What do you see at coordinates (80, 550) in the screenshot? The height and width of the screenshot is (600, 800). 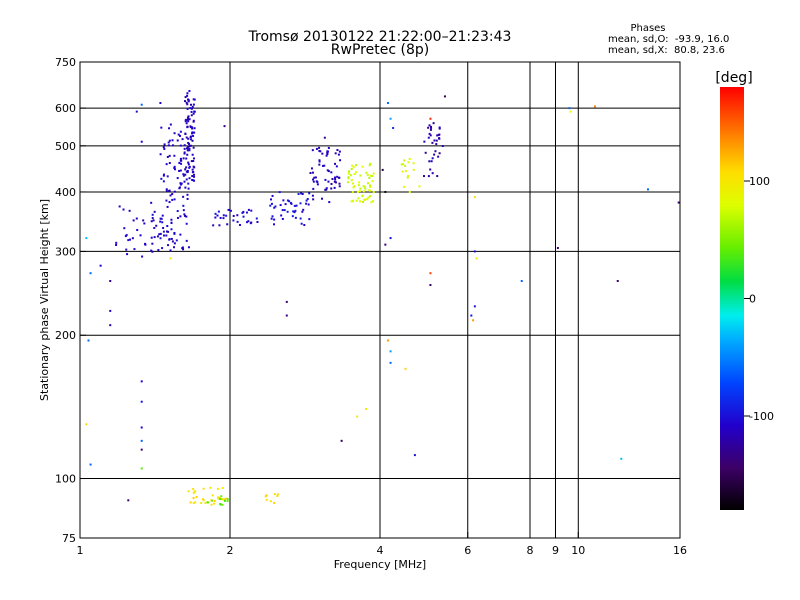 I see `x-tick-label: 1` at bounding box center [80, 550].